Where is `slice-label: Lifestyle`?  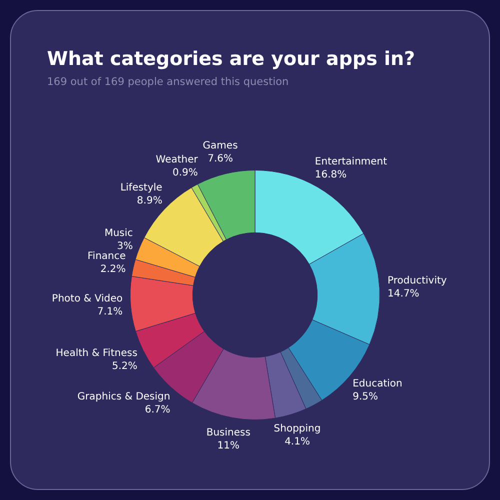
slice-label: Lifestyle is located at coordinates (141, 188).